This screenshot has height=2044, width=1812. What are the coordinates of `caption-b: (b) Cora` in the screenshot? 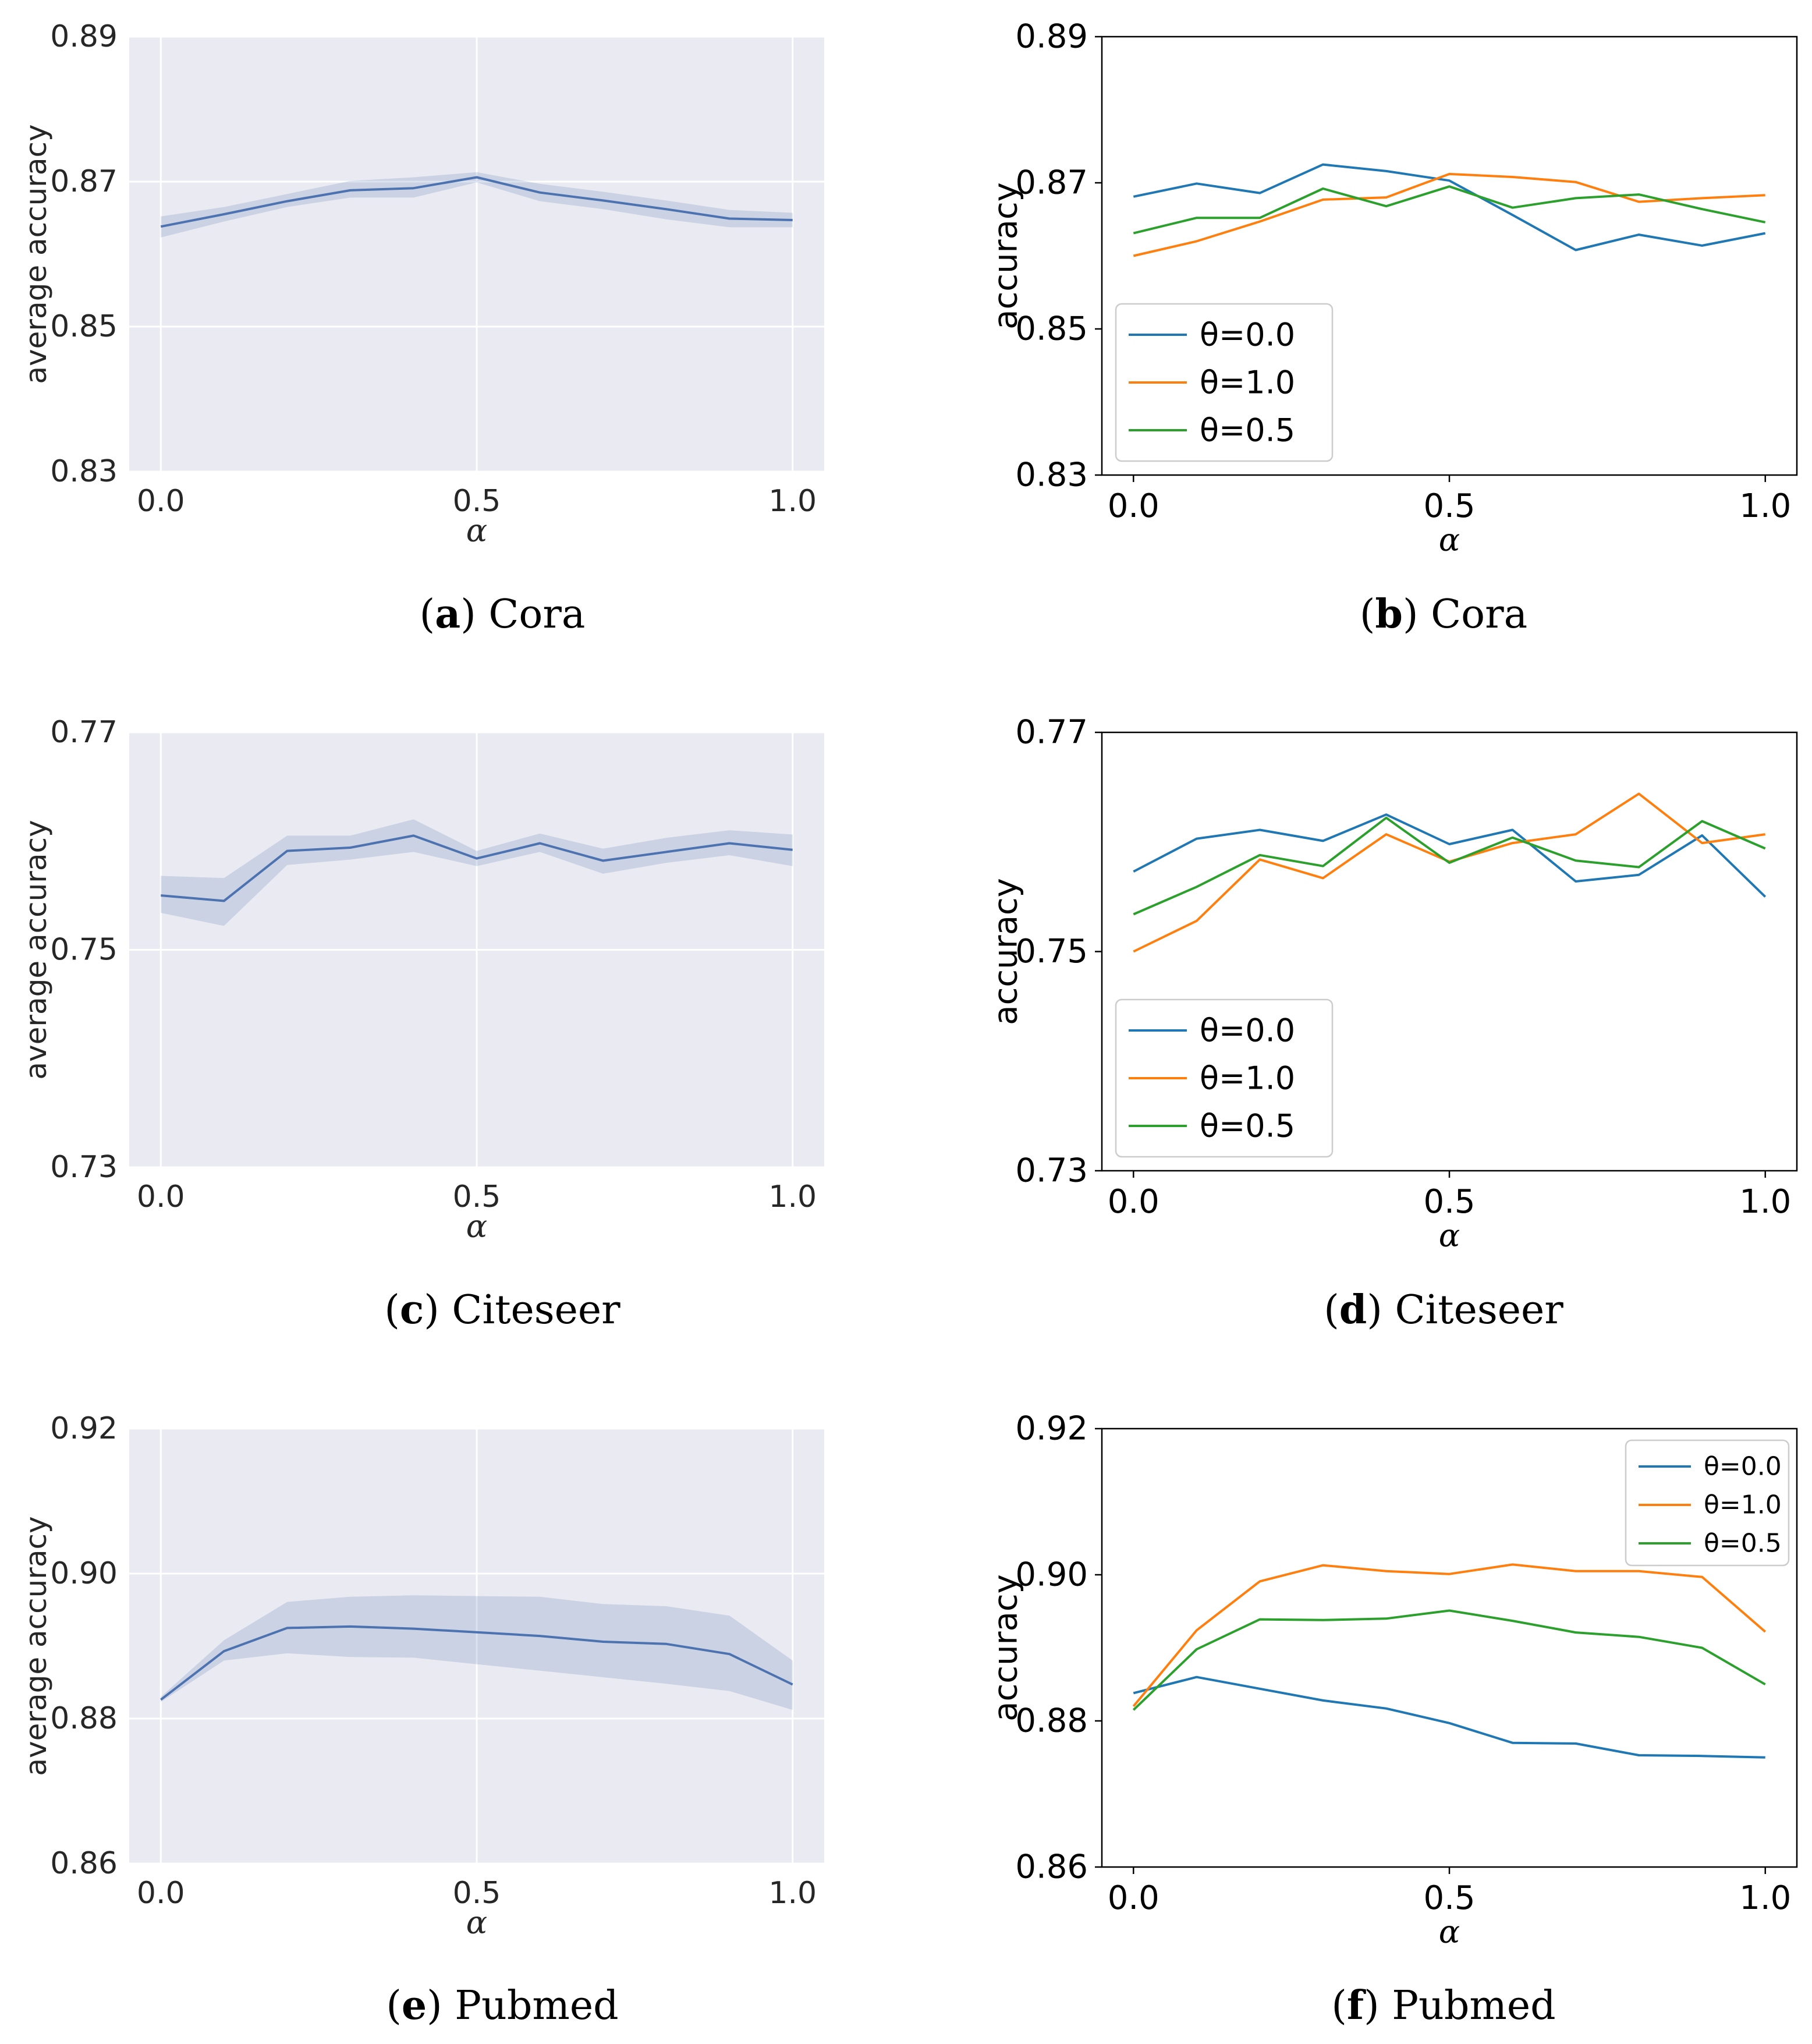 It's located at (1443, 614).